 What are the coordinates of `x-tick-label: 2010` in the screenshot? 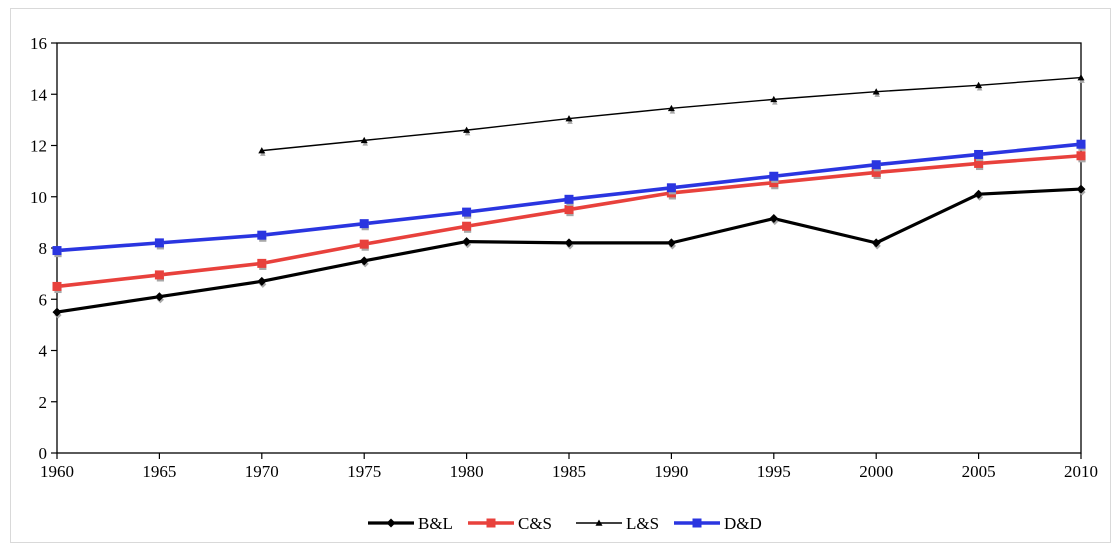 It's located at (1081, 471).